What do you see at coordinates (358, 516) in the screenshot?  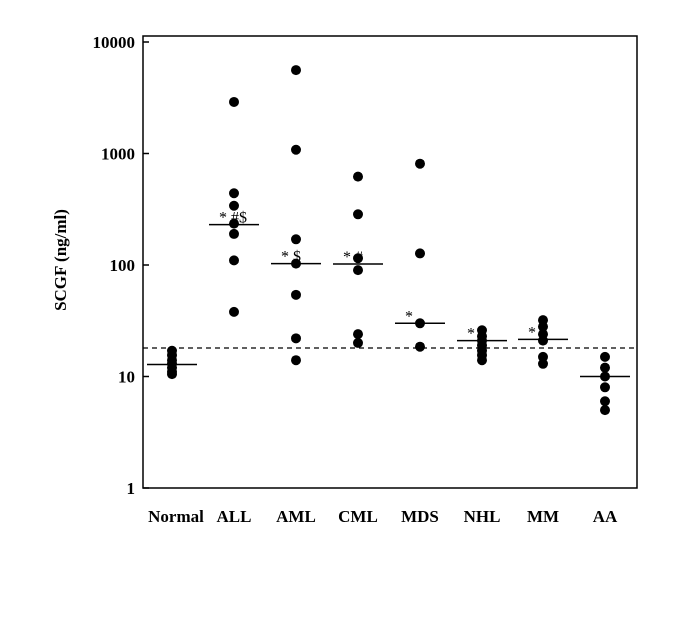 I see `x-category-label: CML` at bounding box center [358, 516].